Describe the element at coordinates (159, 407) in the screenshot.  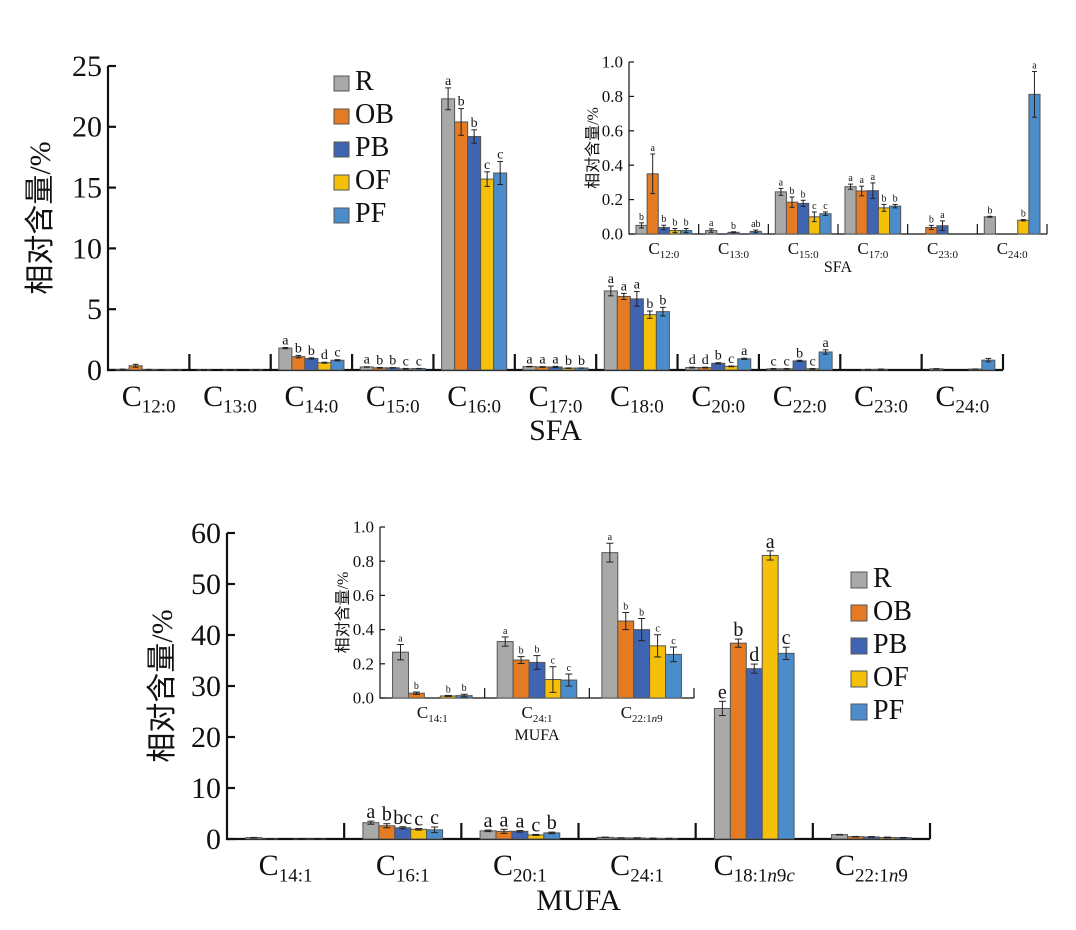
I see `x-tick-label-subscript: 12:0` at that location.